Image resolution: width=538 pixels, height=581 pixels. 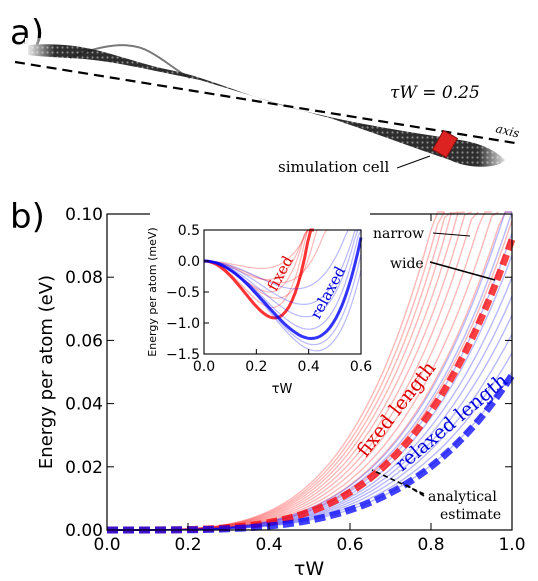 I want to click on main-y-tick-label: 0.08, so click(x=84, y=278).